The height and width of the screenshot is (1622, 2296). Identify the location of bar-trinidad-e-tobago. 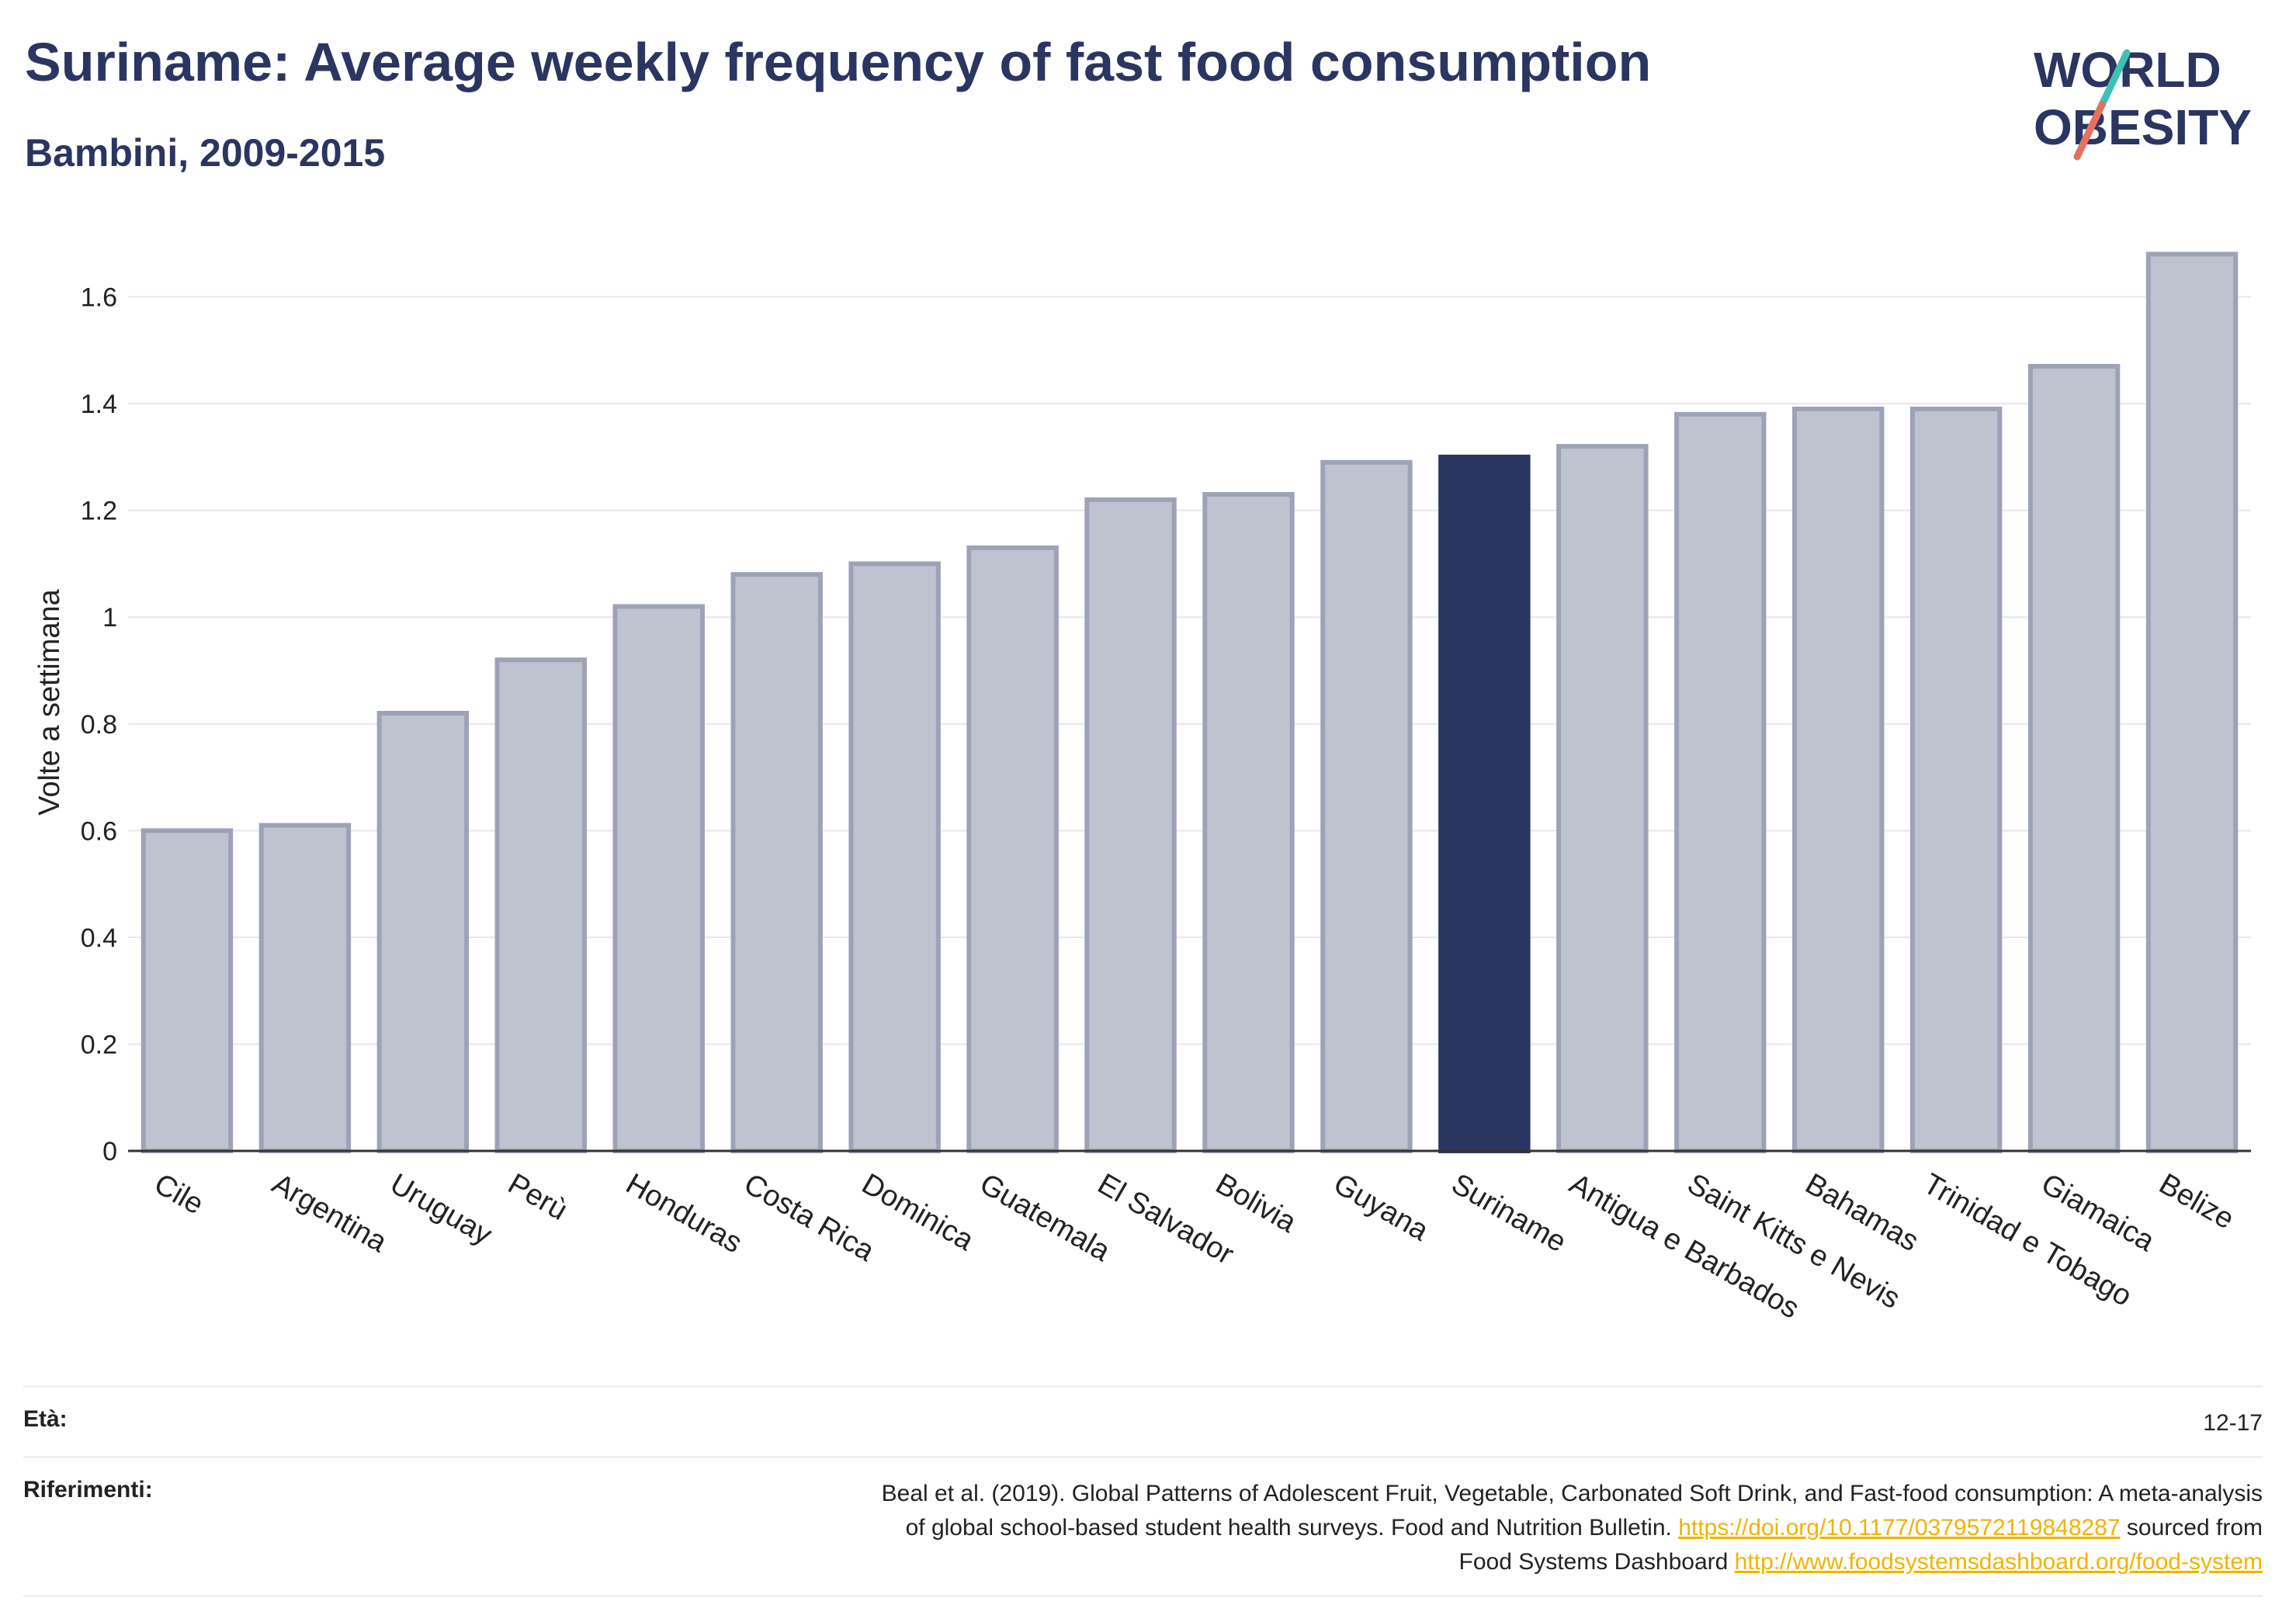
(1956, 779).